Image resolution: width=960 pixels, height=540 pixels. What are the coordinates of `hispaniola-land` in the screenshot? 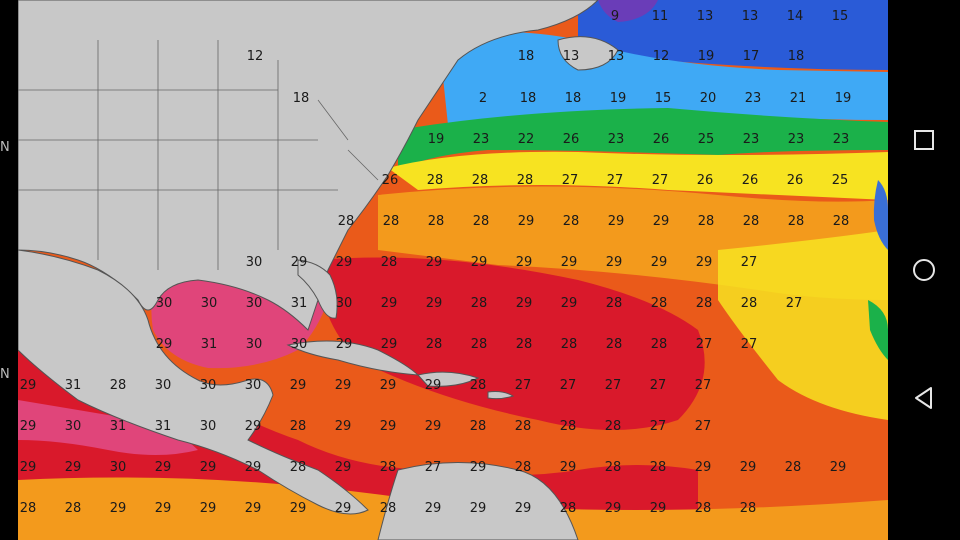 It's located at (448, 379).